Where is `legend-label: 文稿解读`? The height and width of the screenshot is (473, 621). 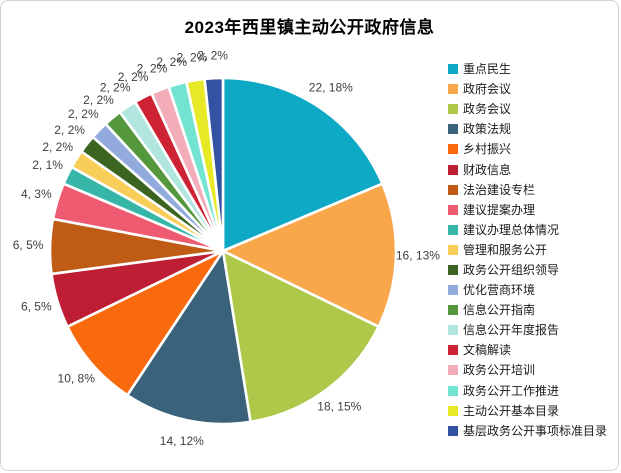
legend-label: 文稿解读 is located at coordinates (487, 350).